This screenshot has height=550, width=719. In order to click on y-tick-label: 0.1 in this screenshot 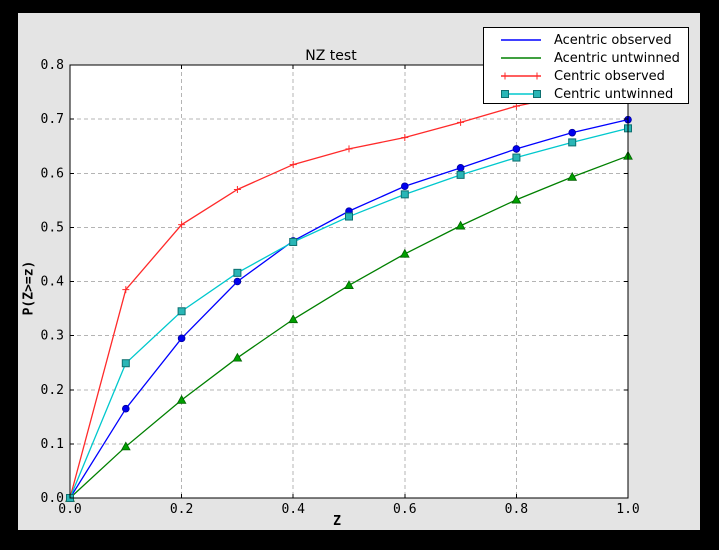, I will do `click(52, 444)`.